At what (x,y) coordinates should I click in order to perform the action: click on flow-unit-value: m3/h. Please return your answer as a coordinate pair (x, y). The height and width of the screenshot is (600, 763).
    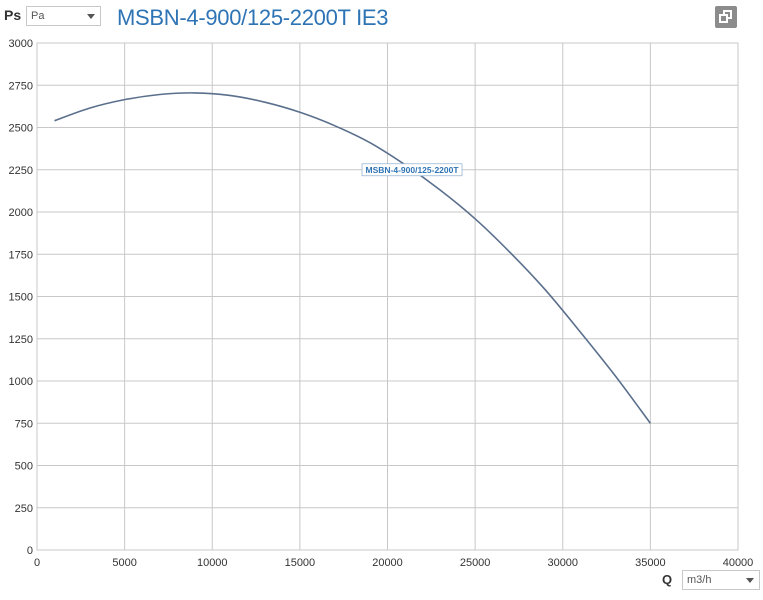
    Looking at the image, I should click on (699, 580).